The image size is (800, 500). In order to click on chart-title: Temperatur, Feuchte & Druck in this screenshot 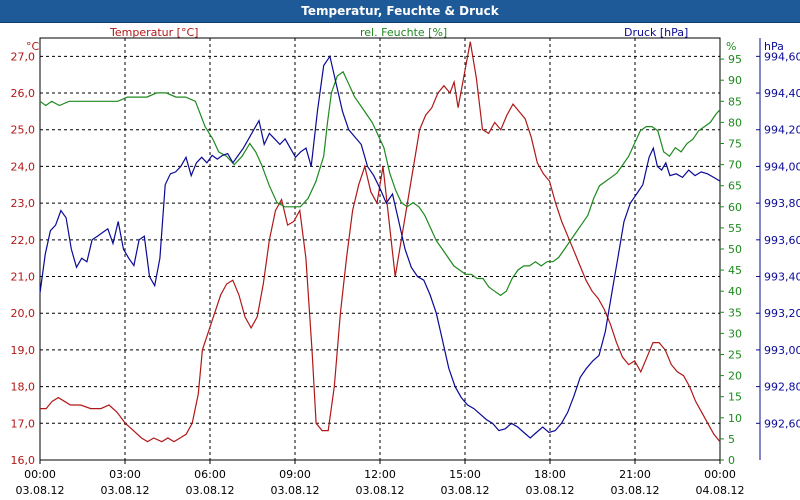, I will do `click(400, 11)`.